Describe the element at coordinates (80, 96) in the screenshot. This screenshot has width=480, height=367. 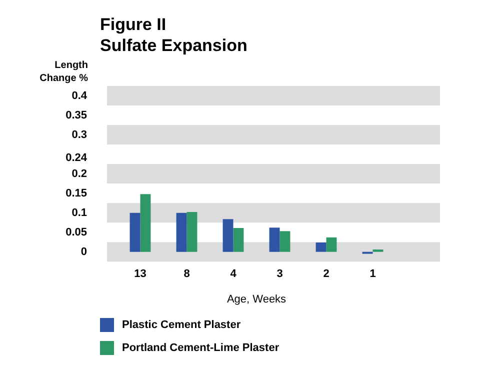
I see `y-tick-label: 0.4` at that location.